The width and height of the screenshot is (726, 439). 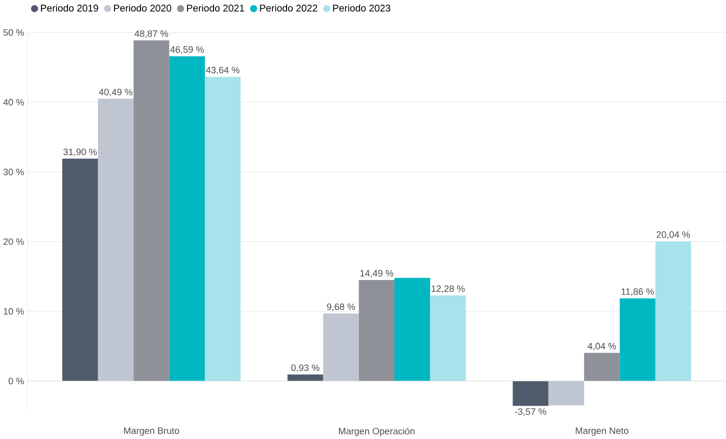 I want to click on data-label: 20,04 %, so click(x=673, y=235).